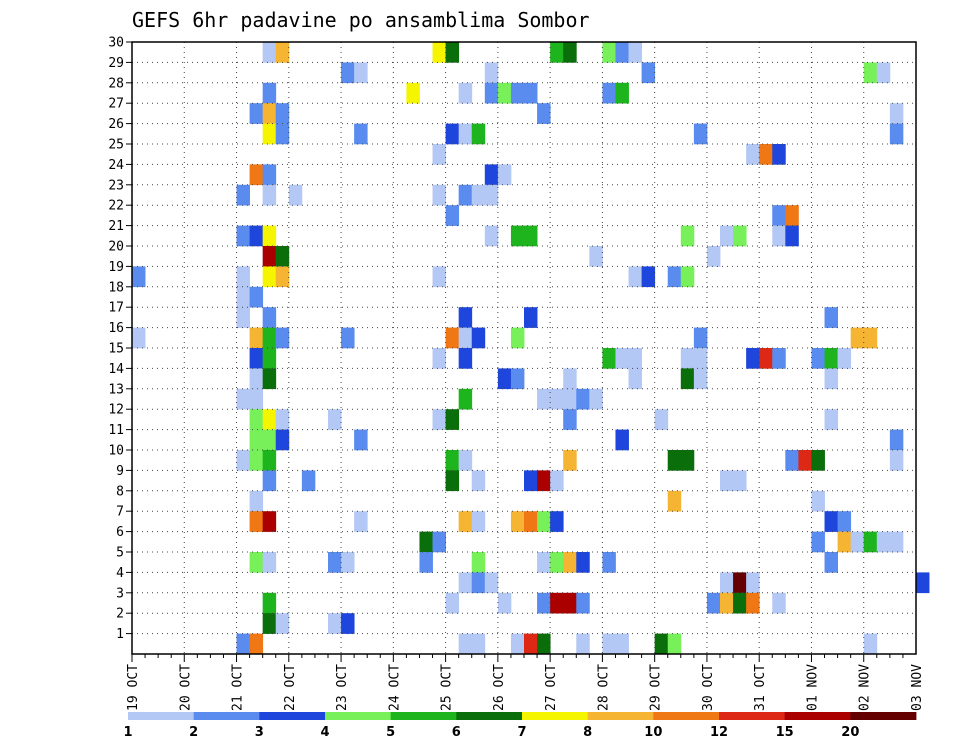  What do you see at coordinates (116, 308) in the screenshot?
I see `y-tick-label: 17` at bounding box center [116, 308].